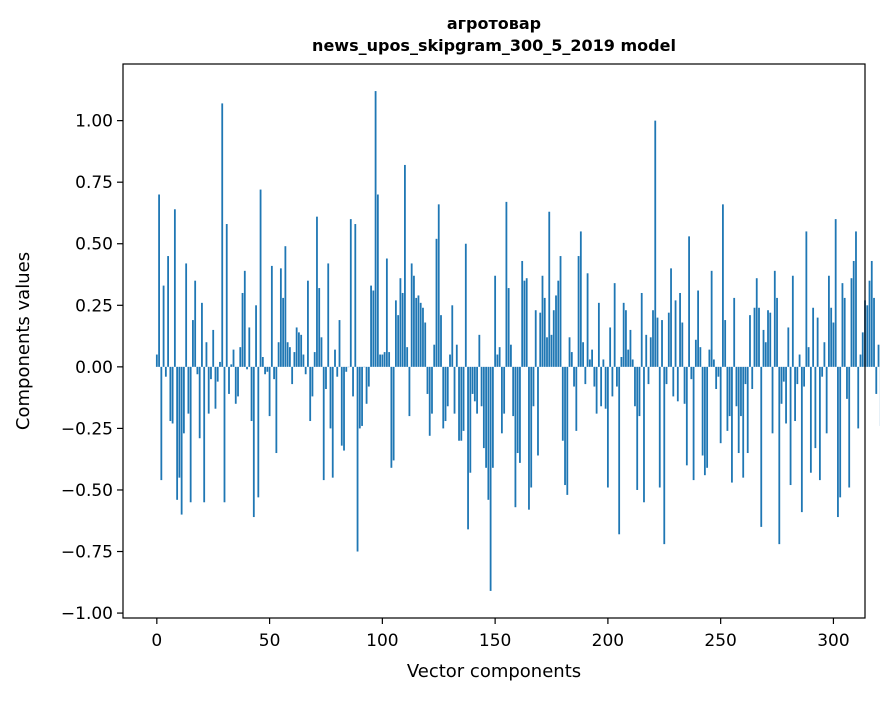  Describe the element at coordinates (23, 341) in the screenshot. I see `y-axis-label: Components values` at that location.